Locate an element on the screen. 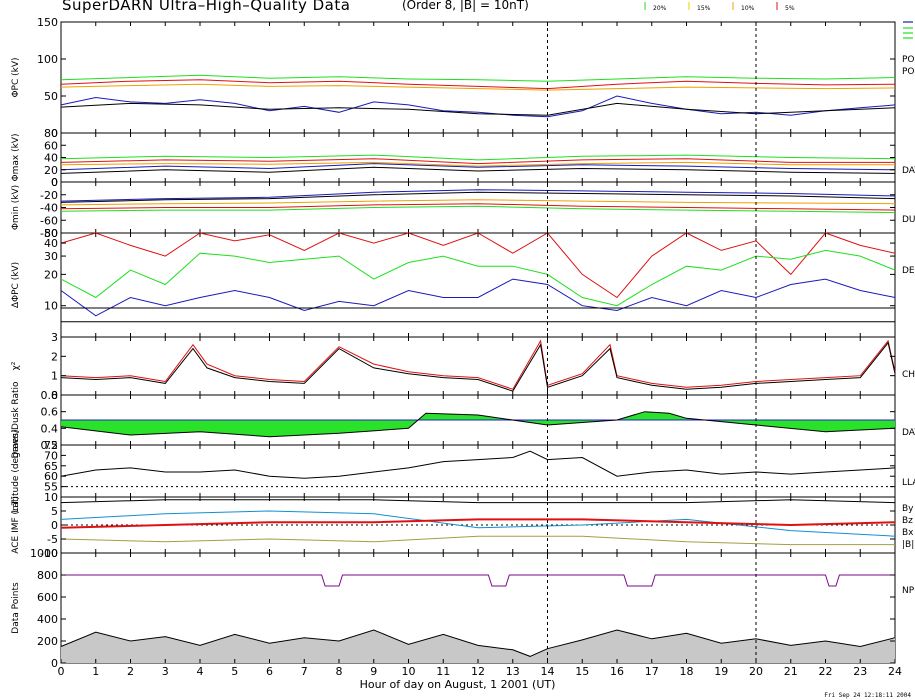 The image size is (915, 700). y-tick-label: -60 is located at coordinates (49, 220).